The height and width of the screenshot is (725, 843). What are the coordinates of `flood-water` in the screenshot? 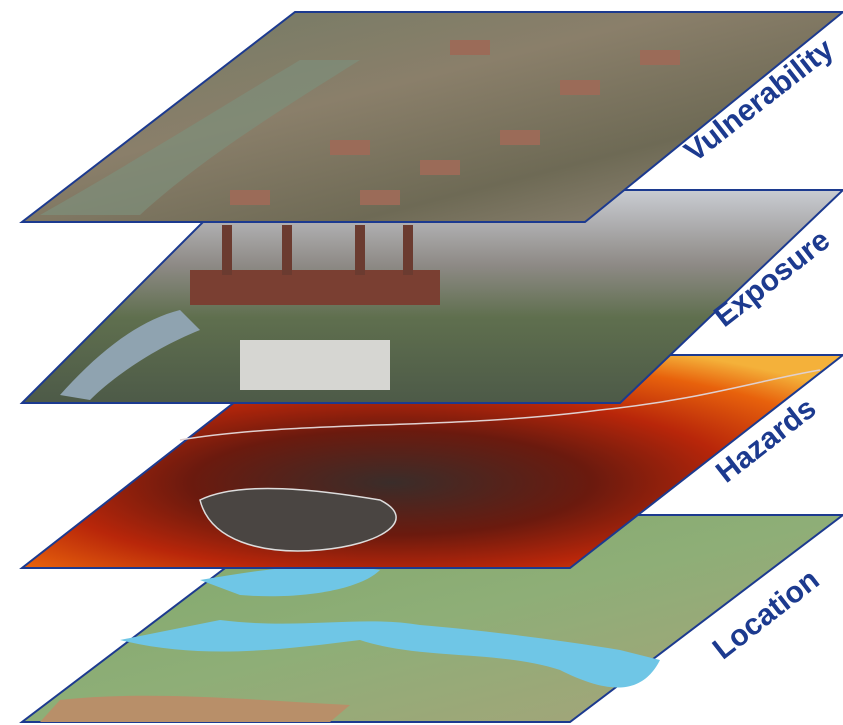 It's located at (200, 137).